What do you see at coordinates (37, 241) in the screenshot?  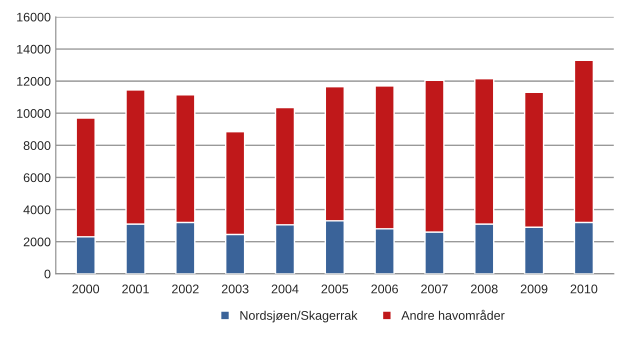 I see `y-tick-label: 2000` at bounding box center [37, 241].